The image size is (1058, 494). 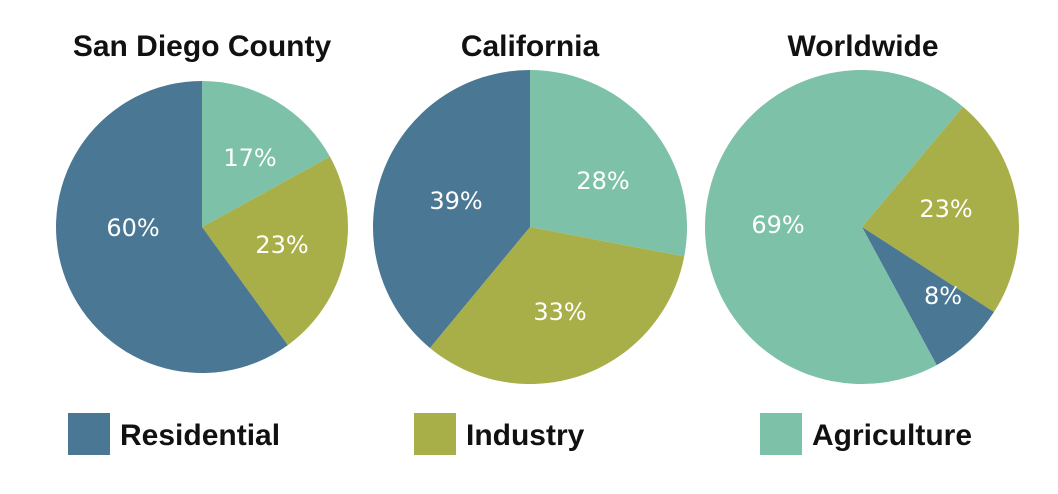 What do you see at coordinates (435, 434) in the screenshot?
I see `legend-swatch-industry` at bounding box center [435, 434].